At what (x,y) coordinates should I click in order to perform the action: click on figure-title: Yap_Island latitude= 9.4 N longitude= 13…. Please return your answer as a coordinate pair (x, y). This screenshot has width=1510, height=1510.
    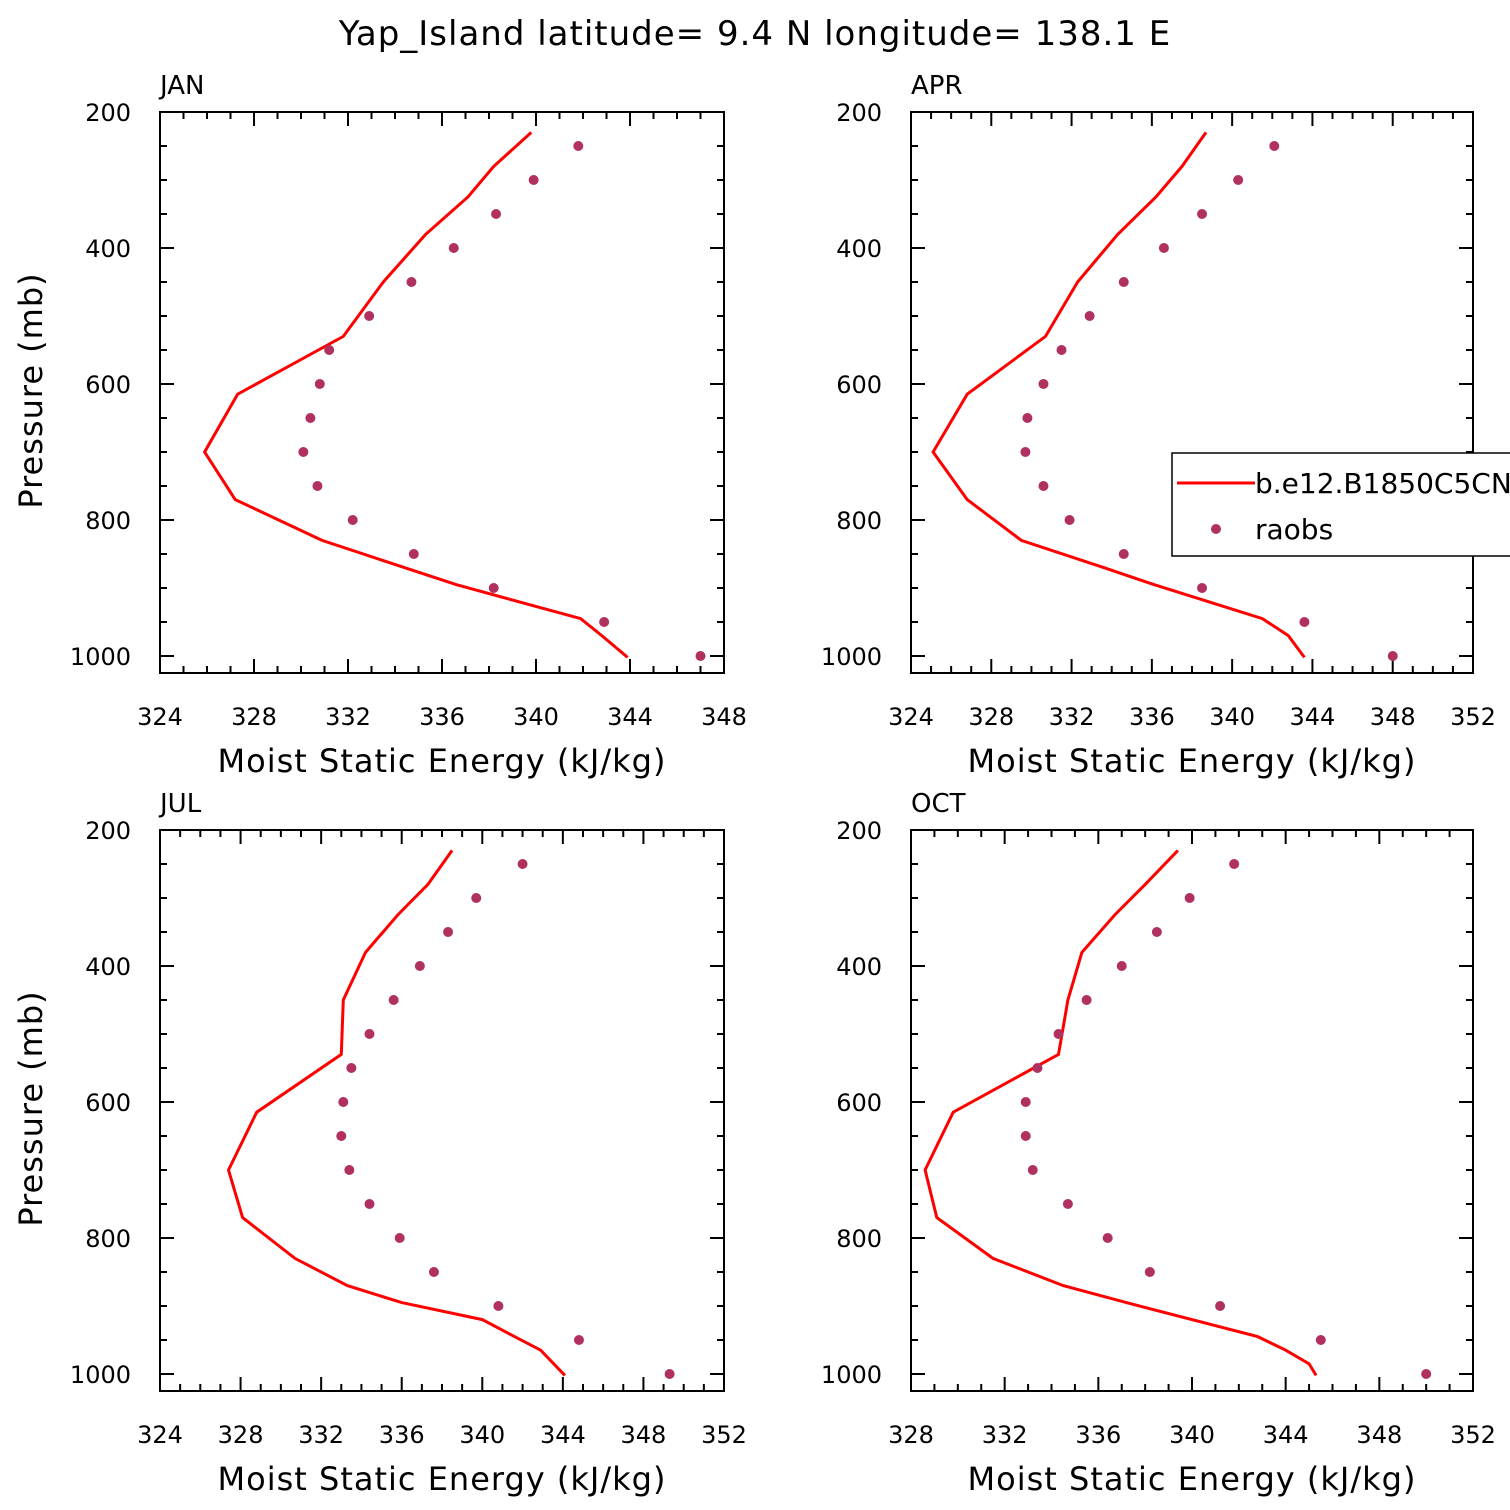
    Looking at the image, I should click on (754, 34).